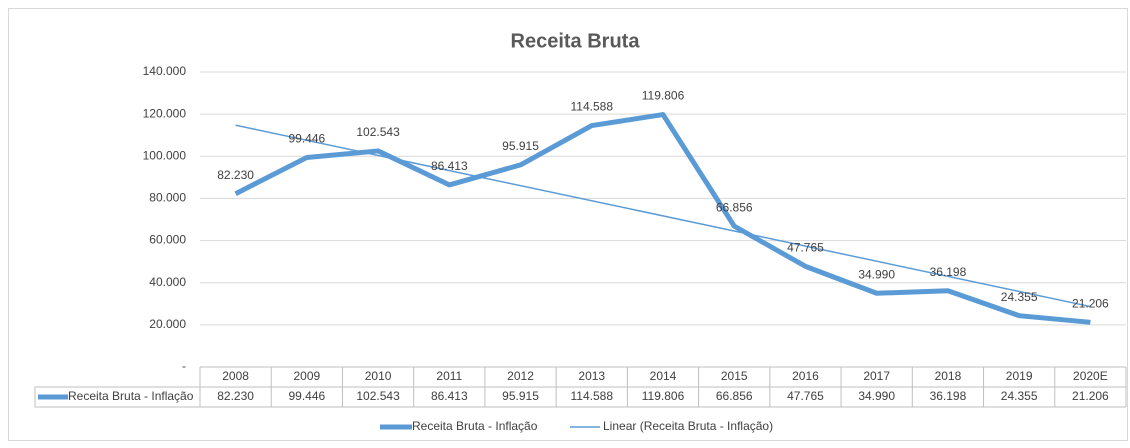  What do you see at coordinates (1019, 297) in the screenshot?
I see `data-label: 24.355` at bounding box center [1019, 297].